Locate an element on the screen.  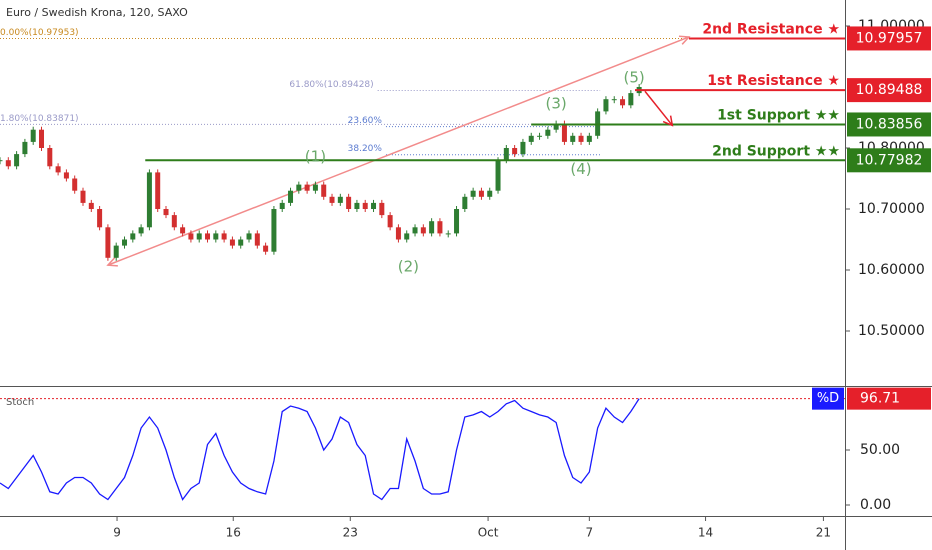
fib-label: 38.20% is located at coordinates (365, 149).